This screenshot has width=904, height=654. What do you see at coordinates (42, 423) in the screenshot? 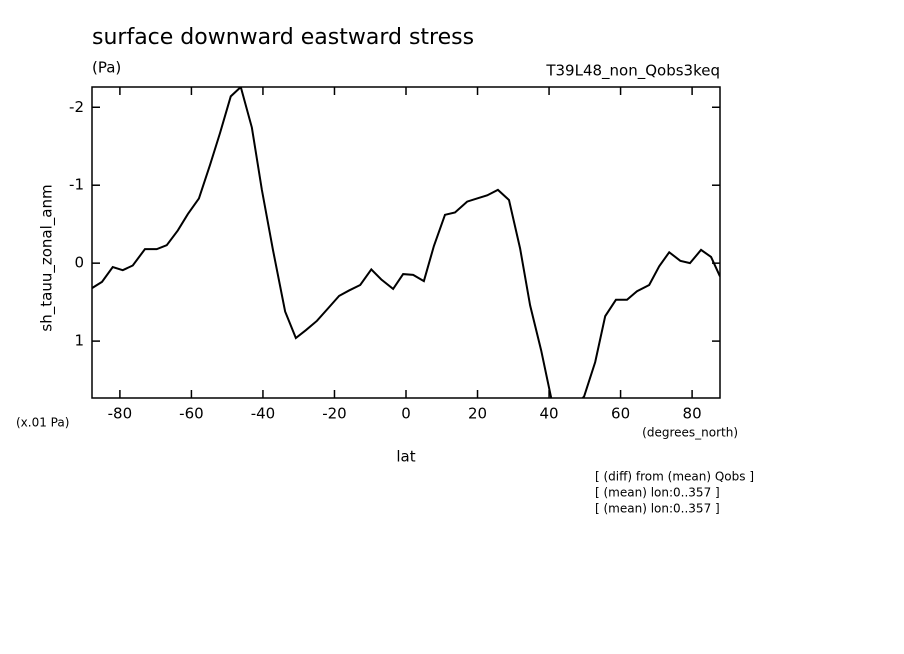
I see `y-units: (x.01 Pa)` at bounding box center [42, 423].